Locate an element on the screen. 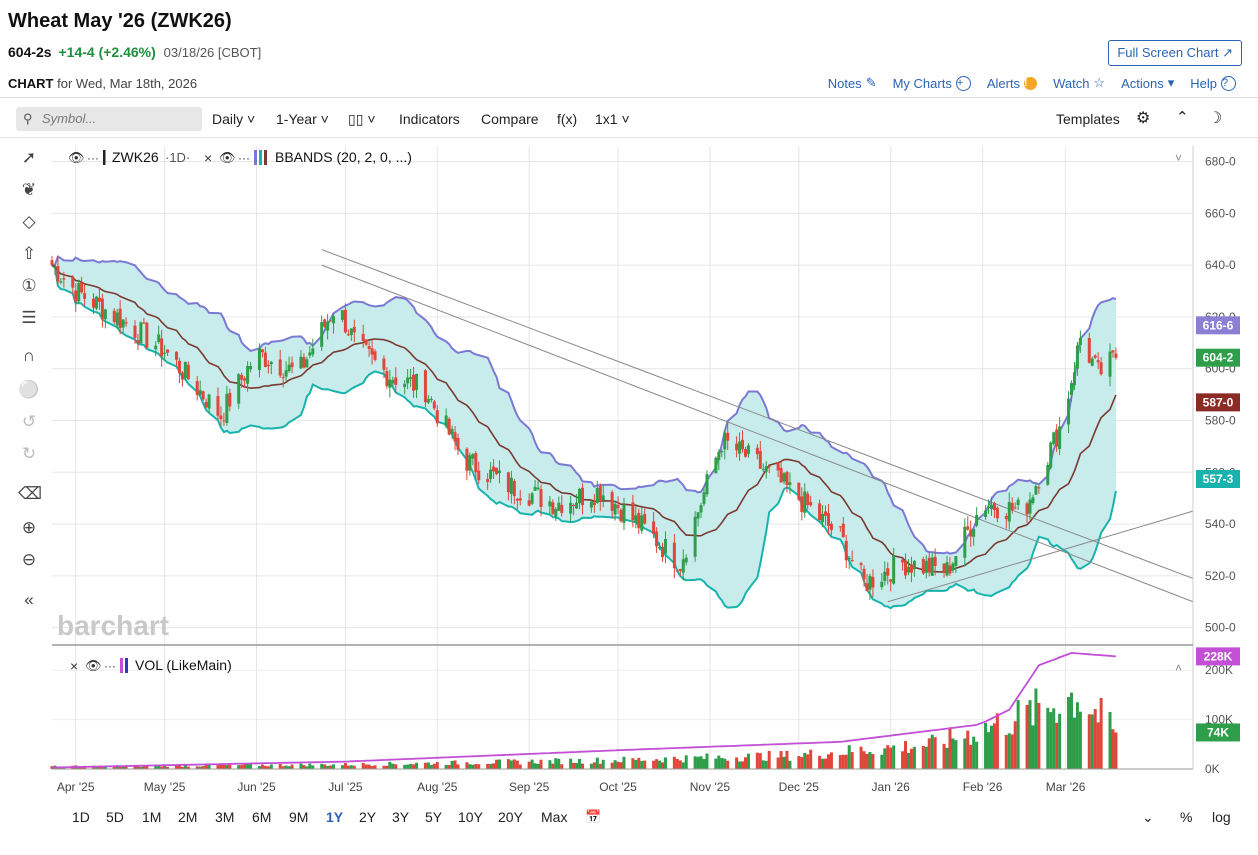  notes-link: Notes ✎ is located at coordinates (852, 83).